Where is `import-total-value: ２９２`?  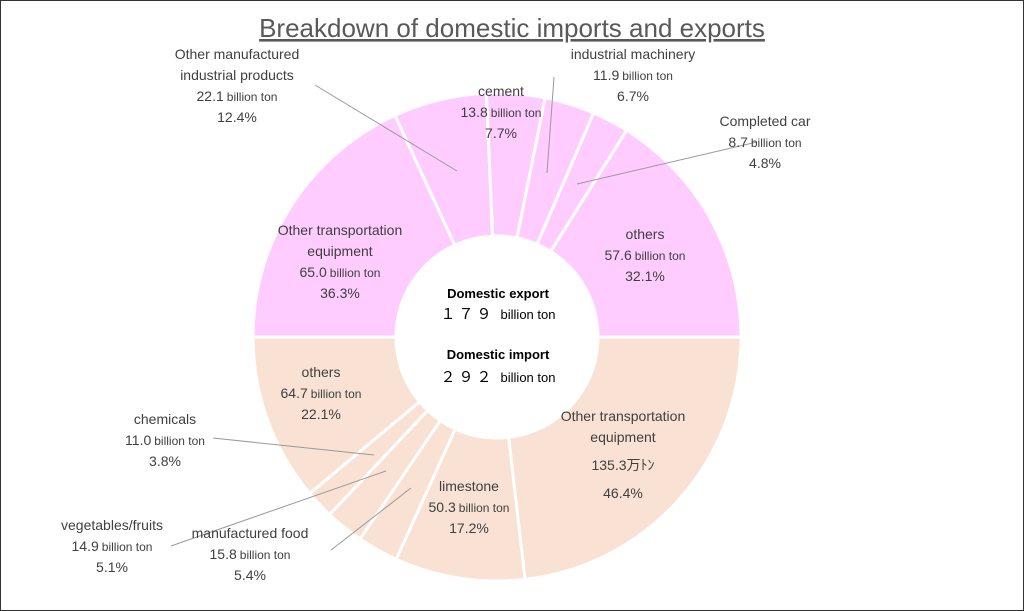 import-total-value: ２９２ is located at coordinates (468, 377).